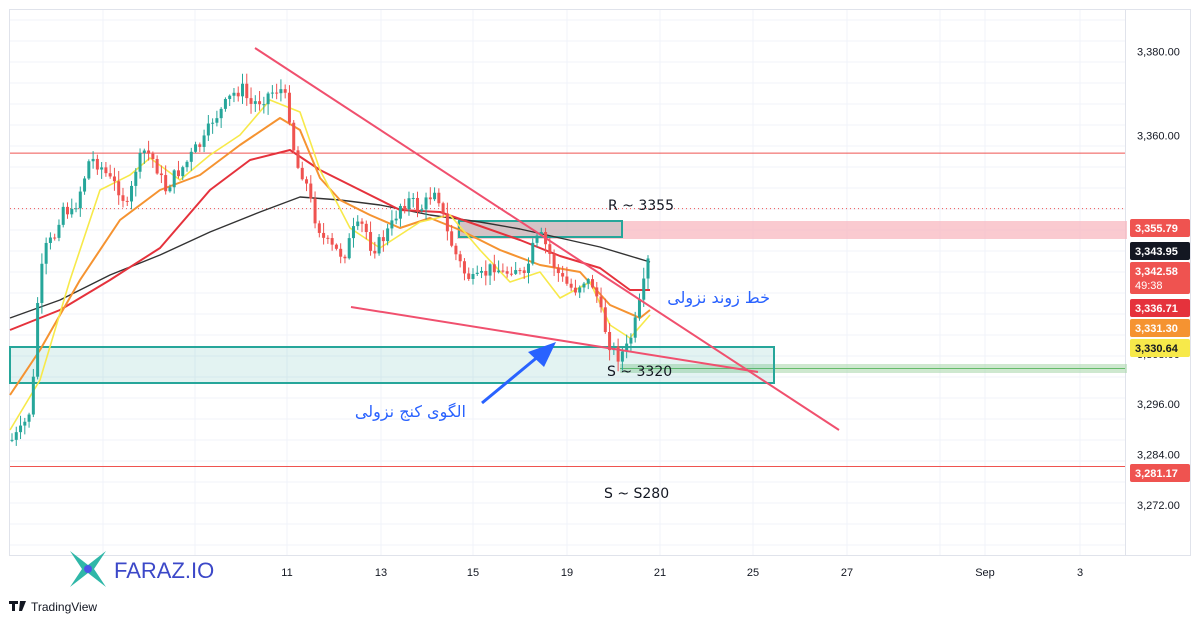 This screenshot has height=630, width=1200. What do you see at coordinates (410, 412) in the screenshot?
I see `pattern-label: الگوی کنج نزولی` at bounding box center [410, 412].